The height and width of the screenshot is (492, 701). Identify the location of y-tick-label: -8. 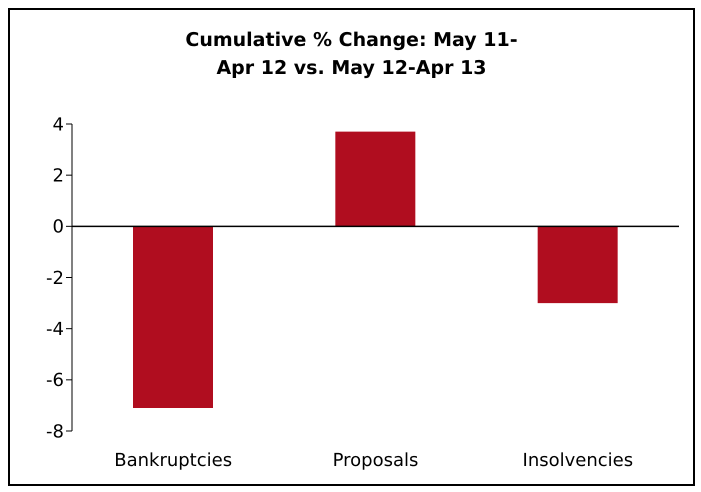
(55, 431).